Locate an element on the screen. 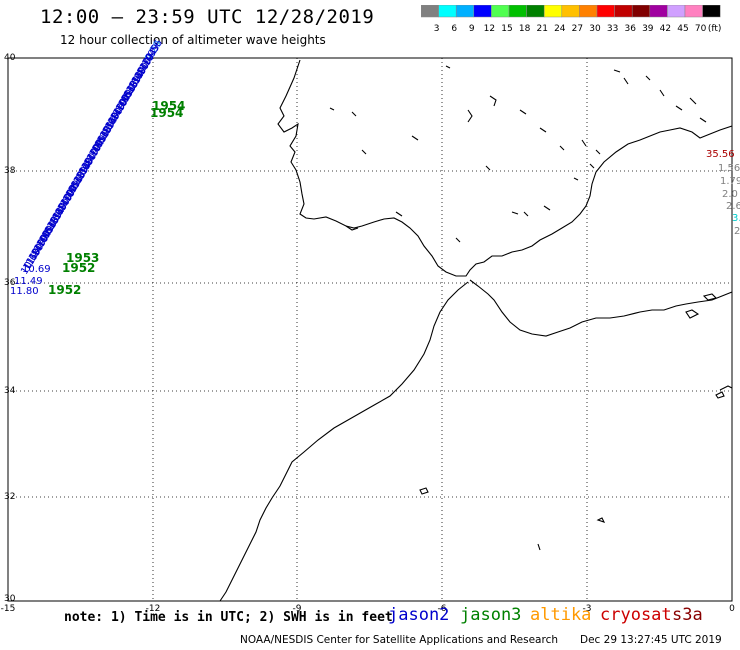 The width and height of the screenshot is (740, 650). right-edge-value-label: 35.56 is located at coordinates (720, 154).